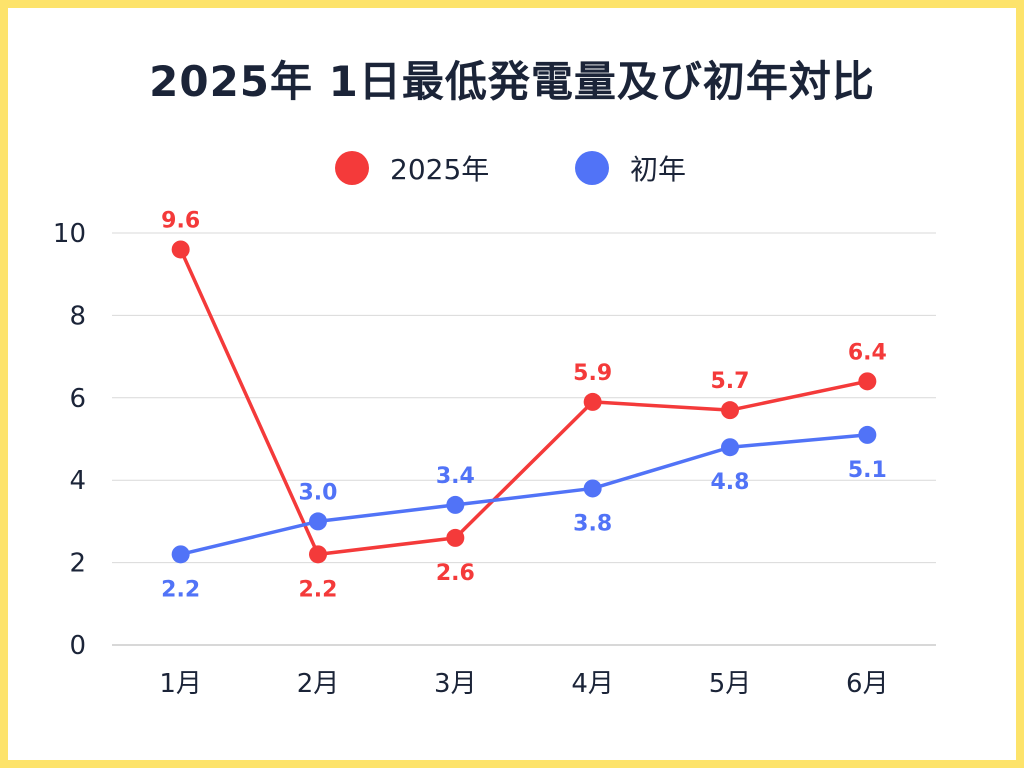  I want to click on x-axis-ticks: 1月 2月 3月 4月 5月 6月, so click(523, 684).